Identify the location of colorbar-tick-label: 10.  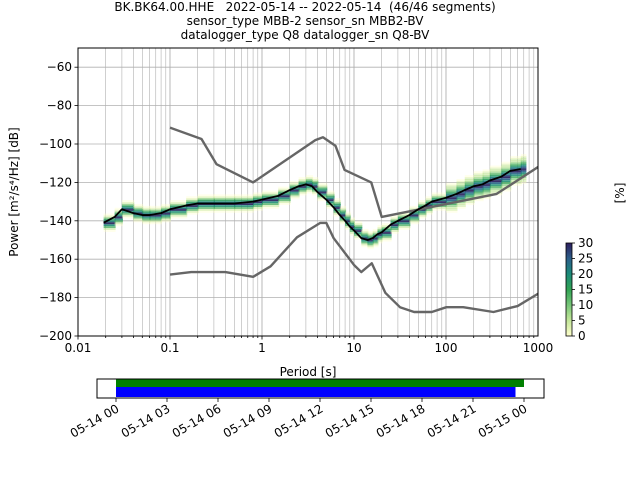
(585, 305).